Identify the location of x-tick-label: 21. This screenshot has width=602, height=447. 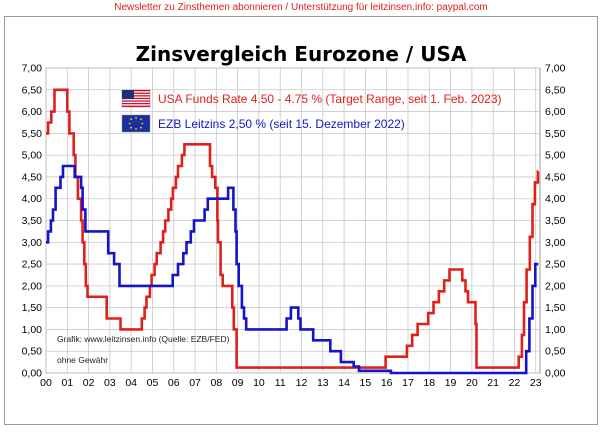
(493, 383).